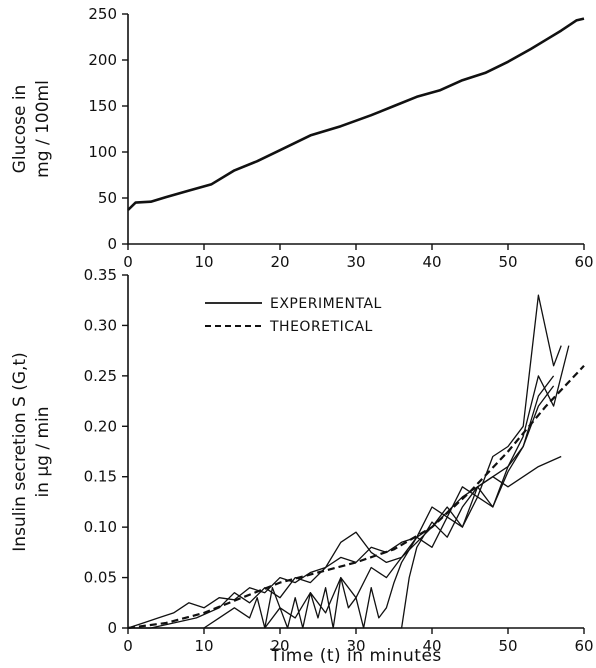  I want to click on insulin-ytick-label: 0.30, so click(100, 325).